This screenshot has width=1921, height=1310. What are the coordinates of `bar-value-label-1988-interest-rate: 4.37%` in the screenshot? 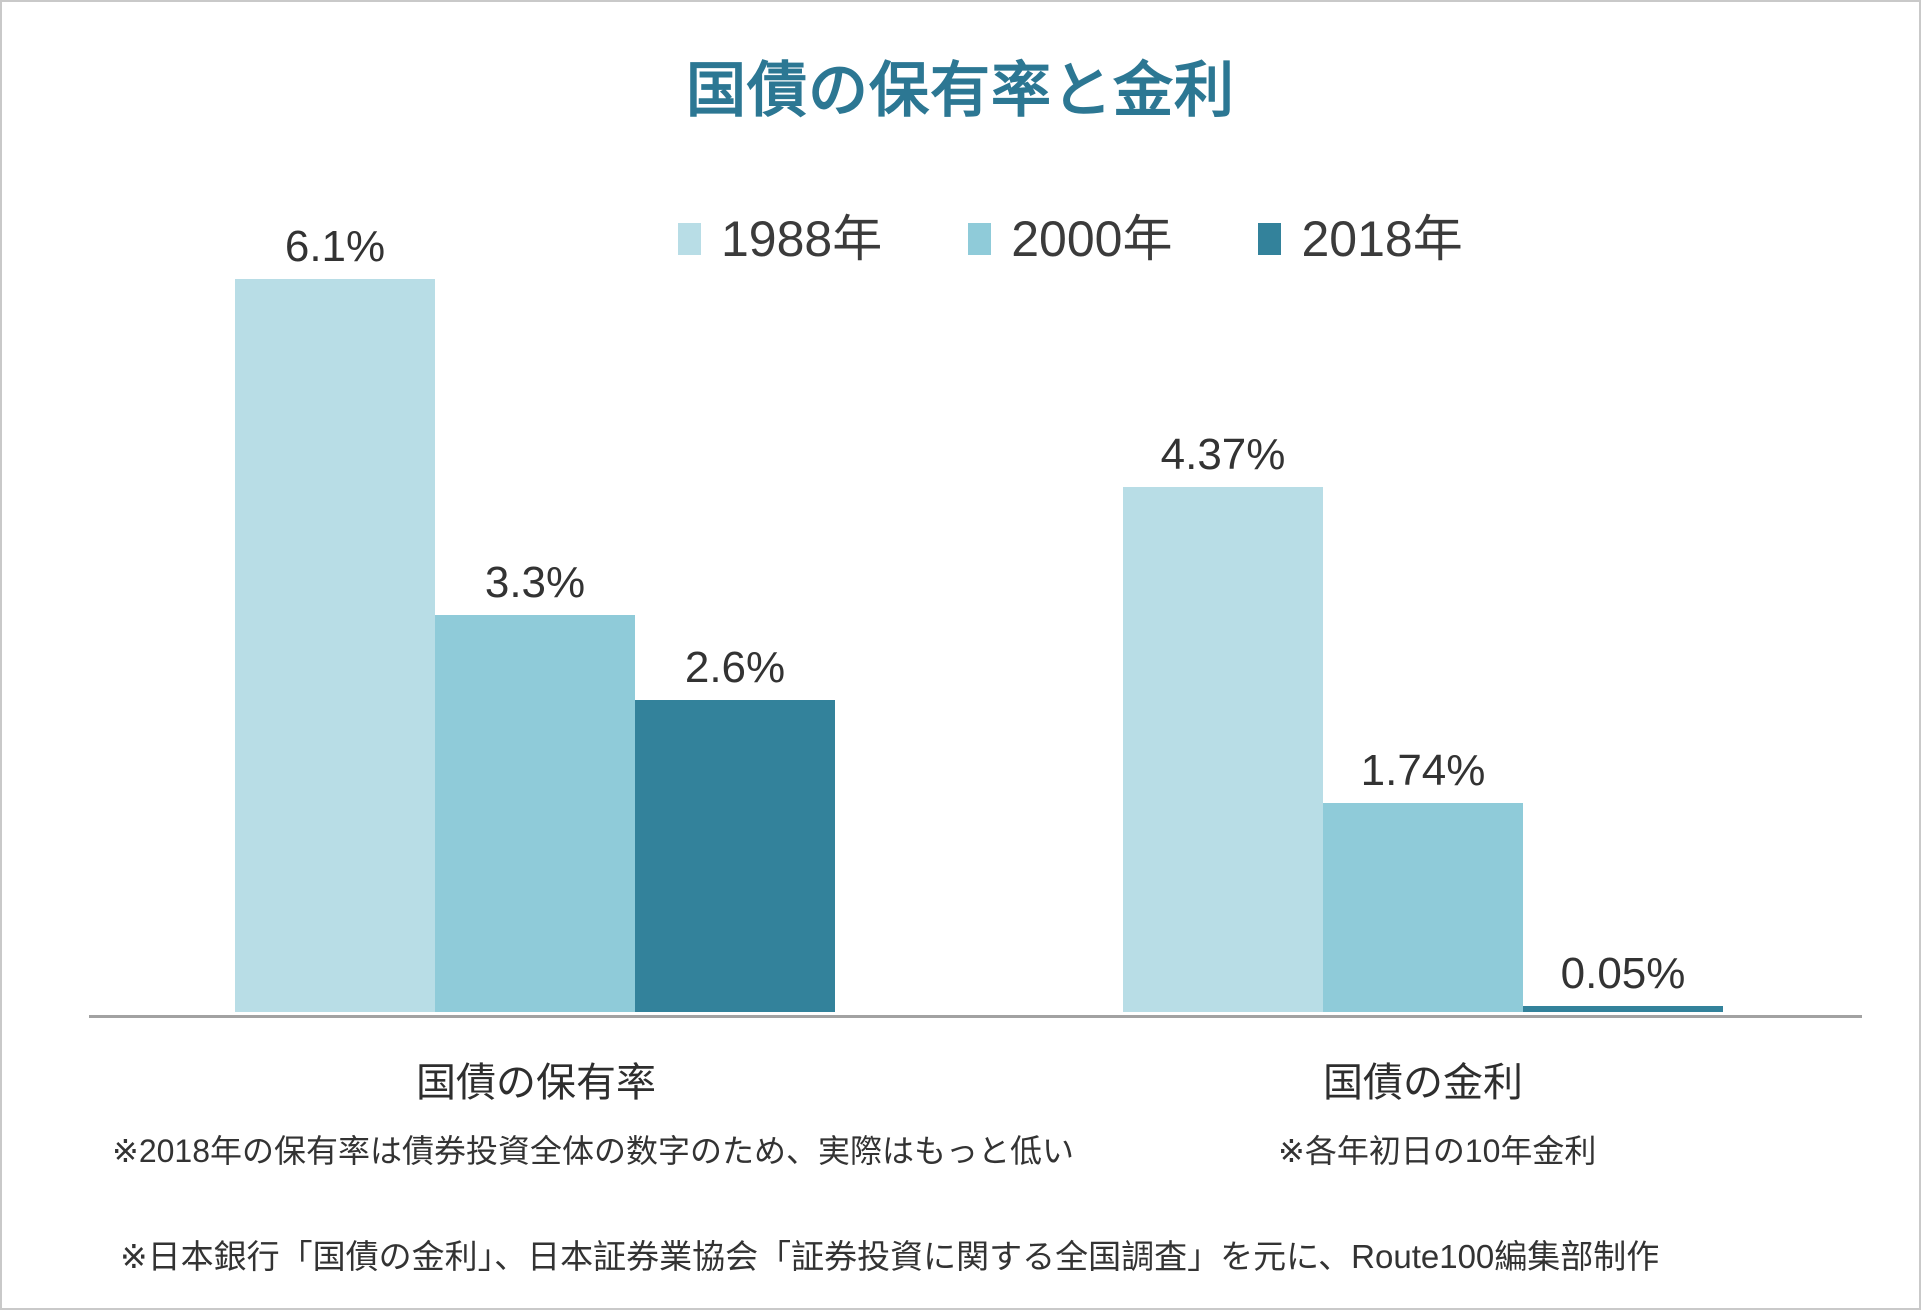 It's located at (1223, 454).